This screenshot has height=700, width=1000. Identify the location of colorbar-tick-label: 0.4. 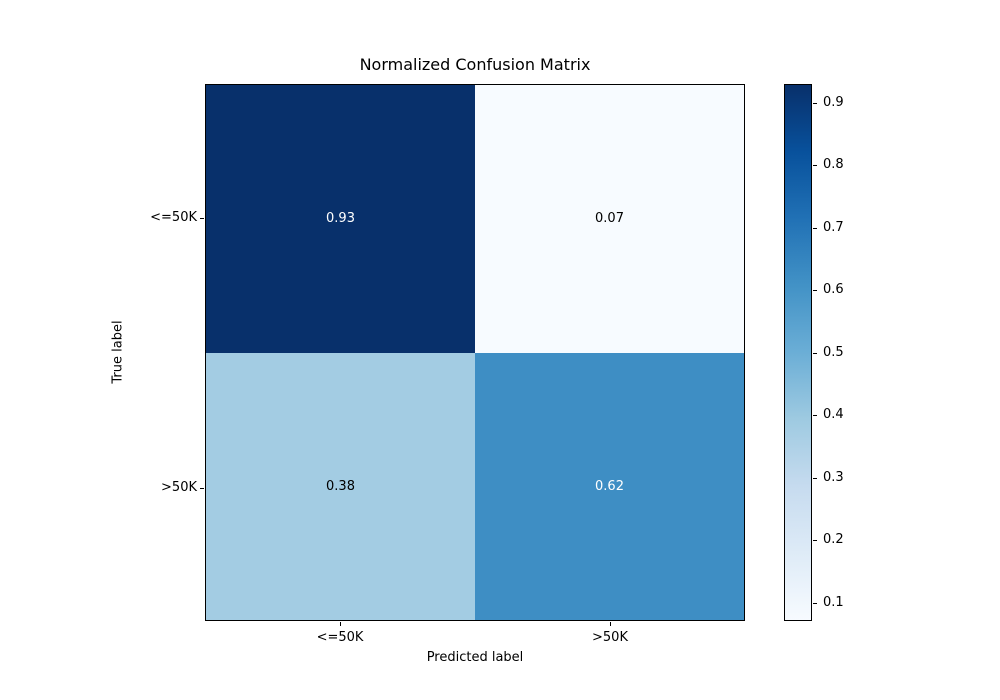
(833, 414).